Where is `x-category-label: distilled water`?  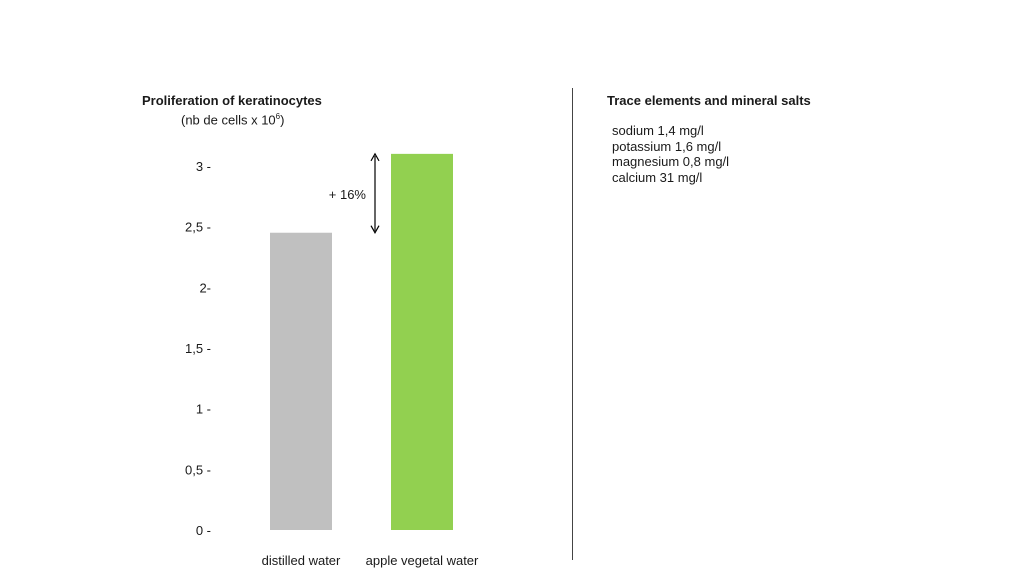 x-category-label: distilled water is located at coordinates (301, 560).